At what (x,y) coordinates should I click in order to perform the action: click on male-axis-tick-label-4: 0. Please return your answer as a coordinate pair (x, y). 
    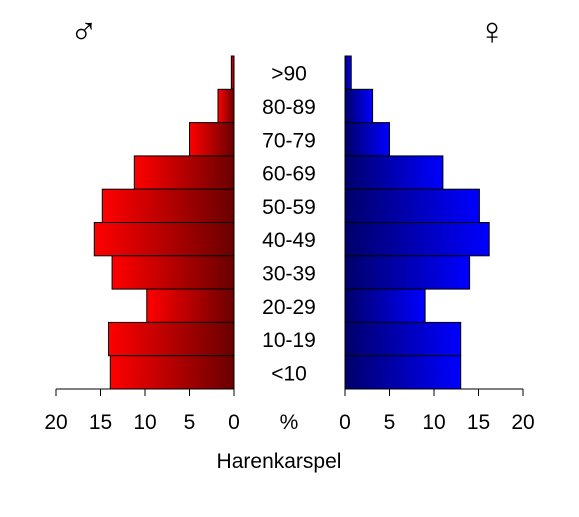
    Looking at the image, I should click on (234, 422).